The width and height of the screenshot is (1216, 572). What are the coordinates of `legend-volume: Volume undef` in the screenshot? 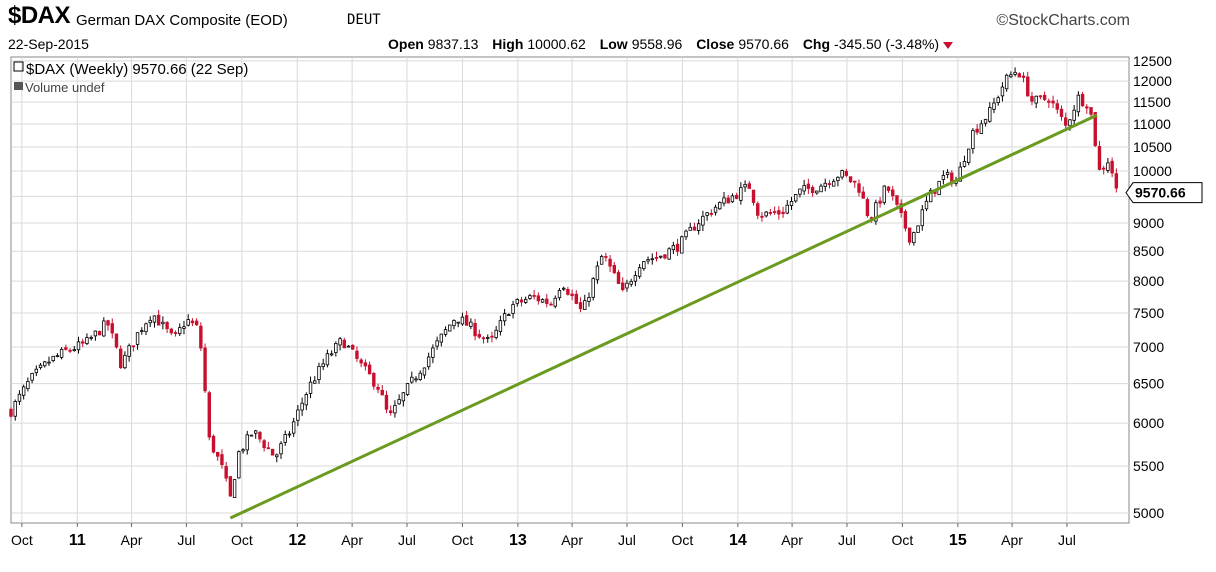 It's located at (65, 87).